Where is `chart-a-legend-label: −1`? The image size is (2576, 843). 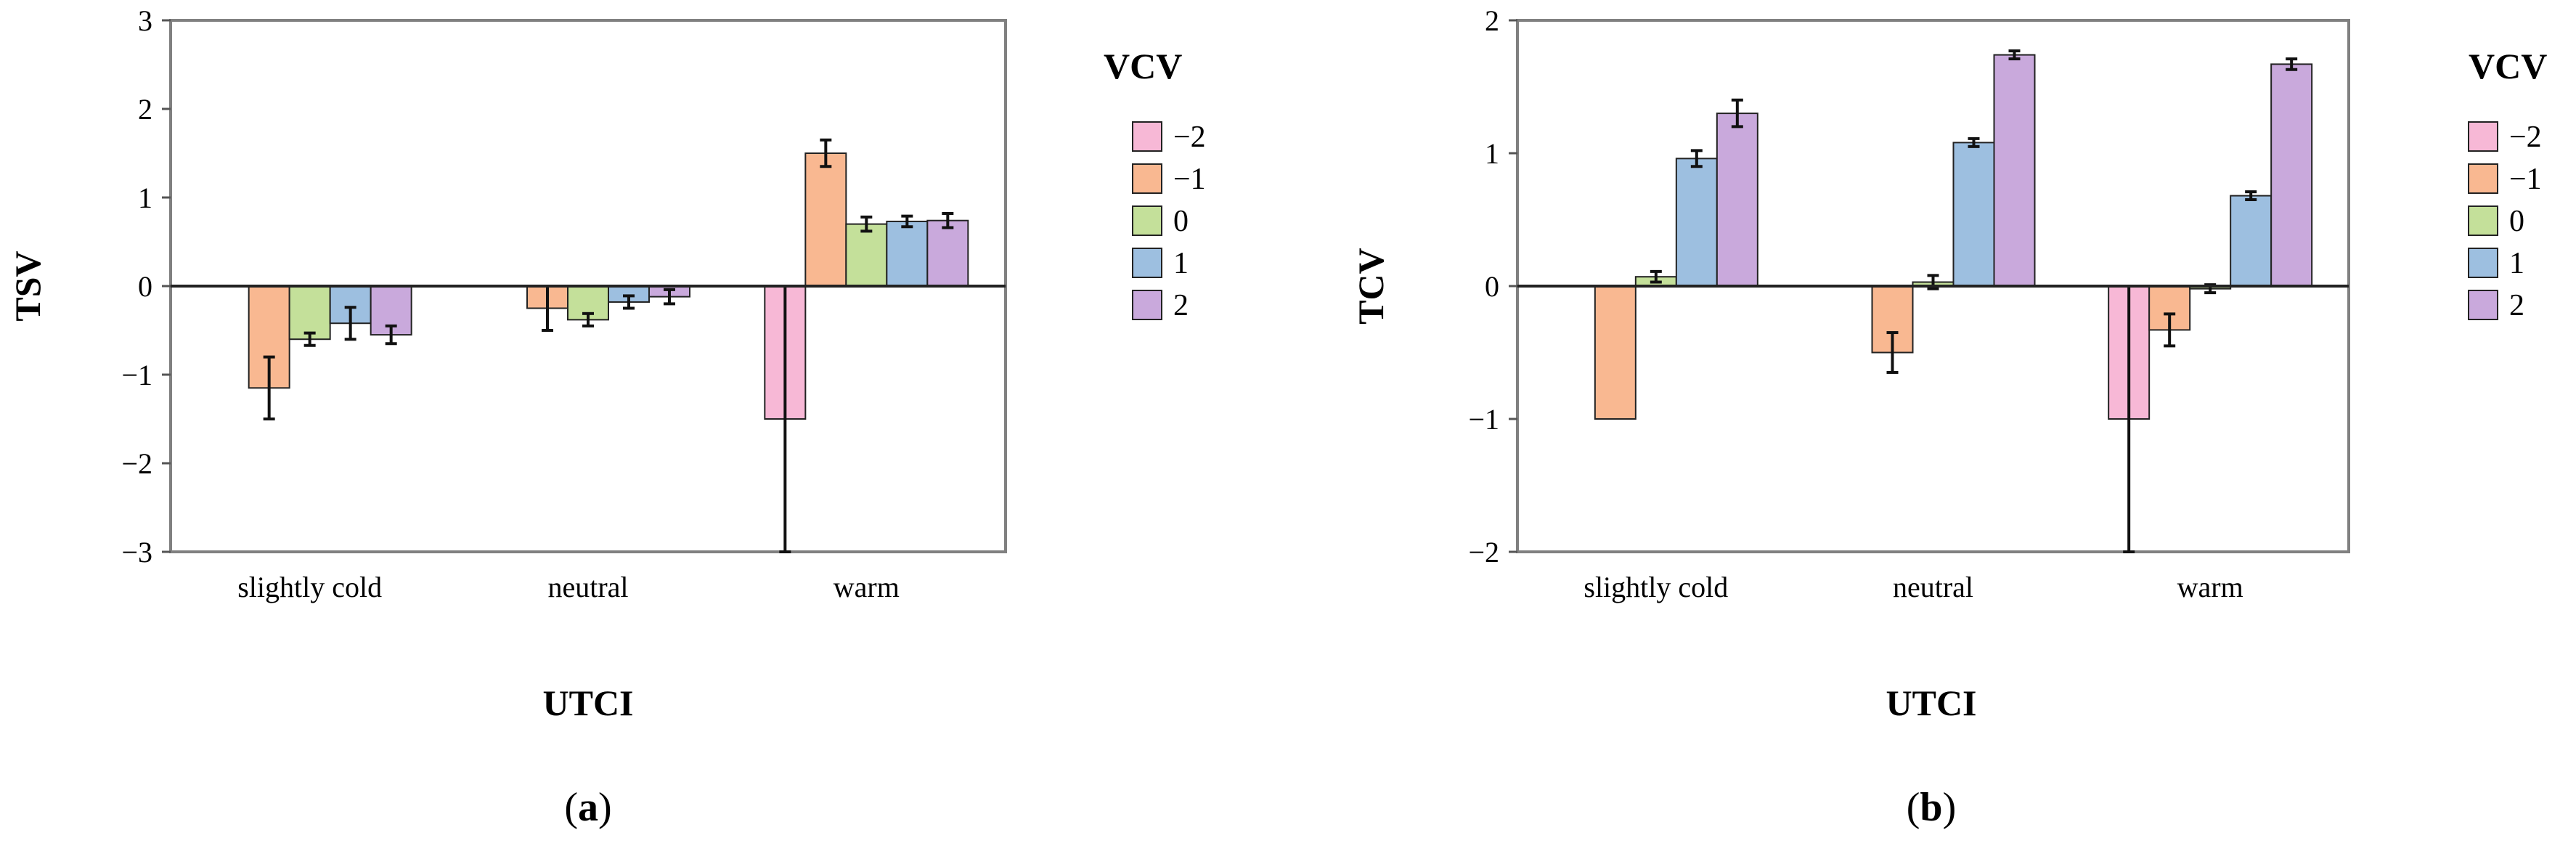 chart-a-legend-label: −1 is located at coordinates (1189, 179).